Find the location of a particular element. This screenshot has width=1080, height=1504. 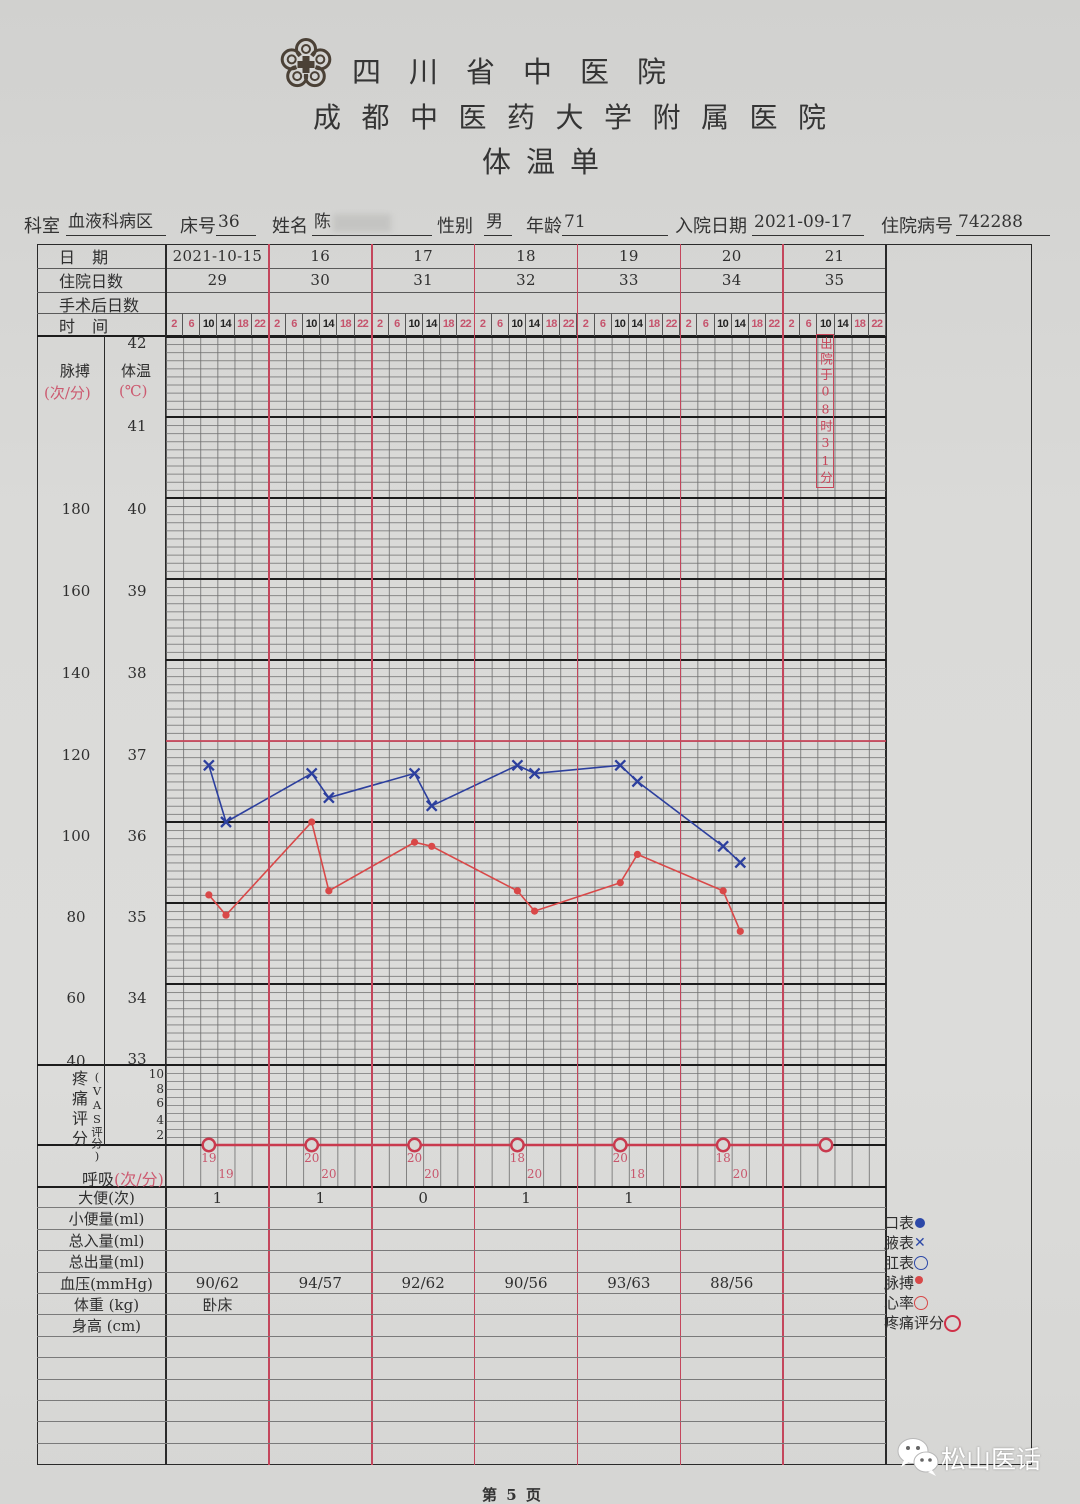

date-row-label: 日 期 is located at coordinates (87, 257).